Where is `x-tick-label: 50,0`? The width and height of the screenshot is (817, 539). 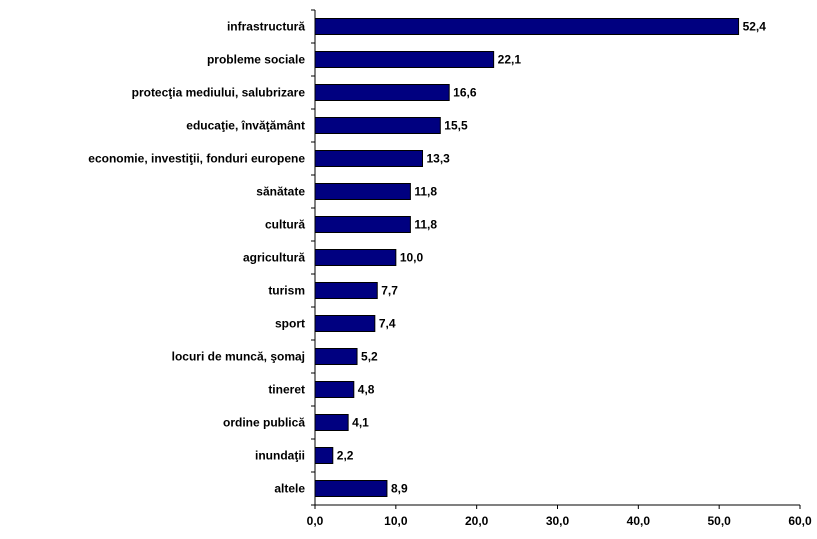
x-tick-label: 50,0 is located at coordinates (719, 521).